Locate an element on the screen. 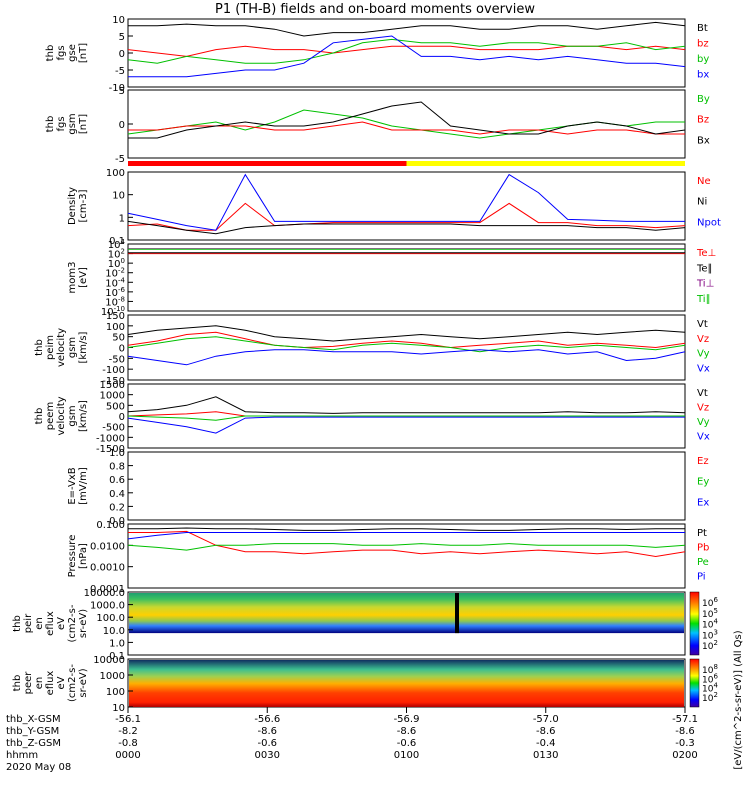  legend-entry: Ni is located at coordinates (702, 202).